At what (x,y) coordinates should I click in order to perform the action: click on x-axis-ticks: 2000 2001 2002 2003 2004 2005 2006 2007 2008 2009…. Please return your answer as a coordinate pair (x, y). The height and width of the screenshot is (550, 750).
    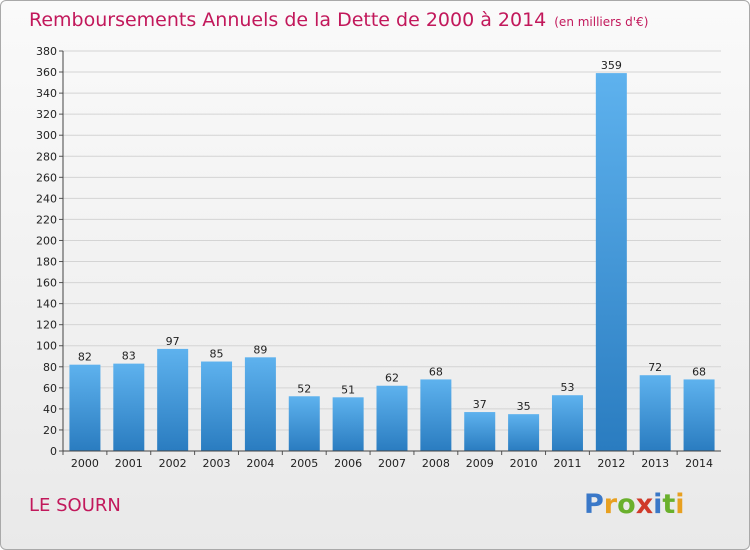
    Looking at the image, I should click on (387, 460).